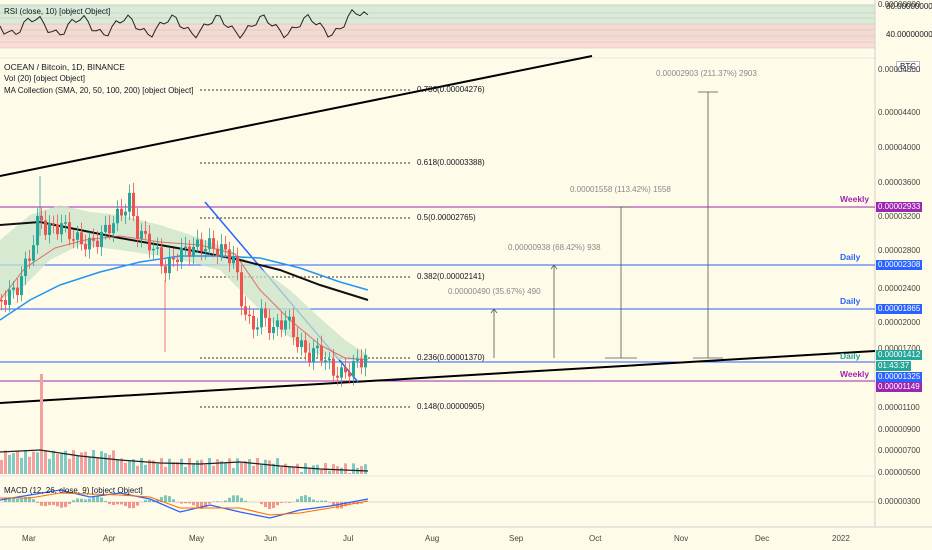 Image resolution: width=932 pixels, height=550 pixels. I want to click on currency-badge: BTC, so click(908, 66).